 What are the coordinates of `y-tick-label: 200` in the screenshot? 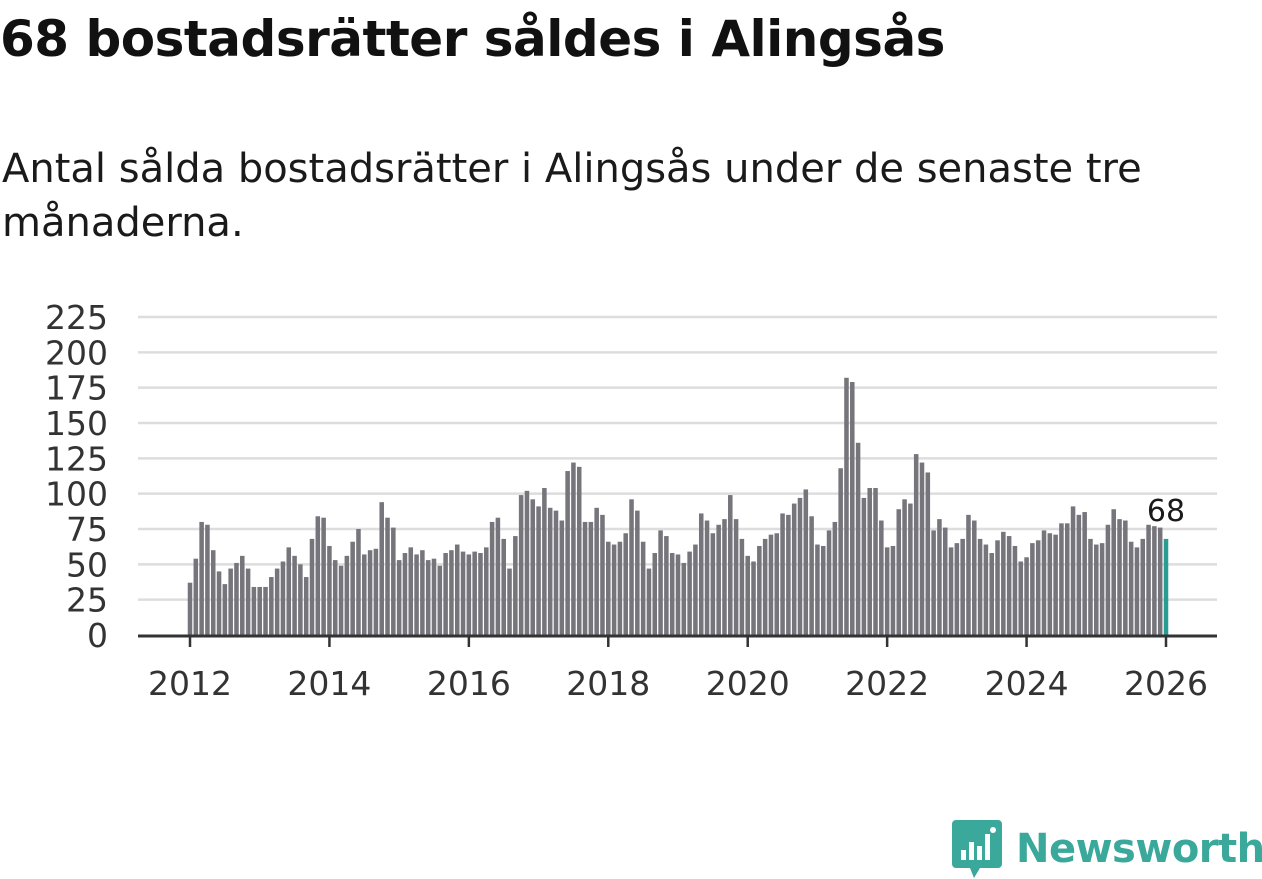 It's located at (76, 352).